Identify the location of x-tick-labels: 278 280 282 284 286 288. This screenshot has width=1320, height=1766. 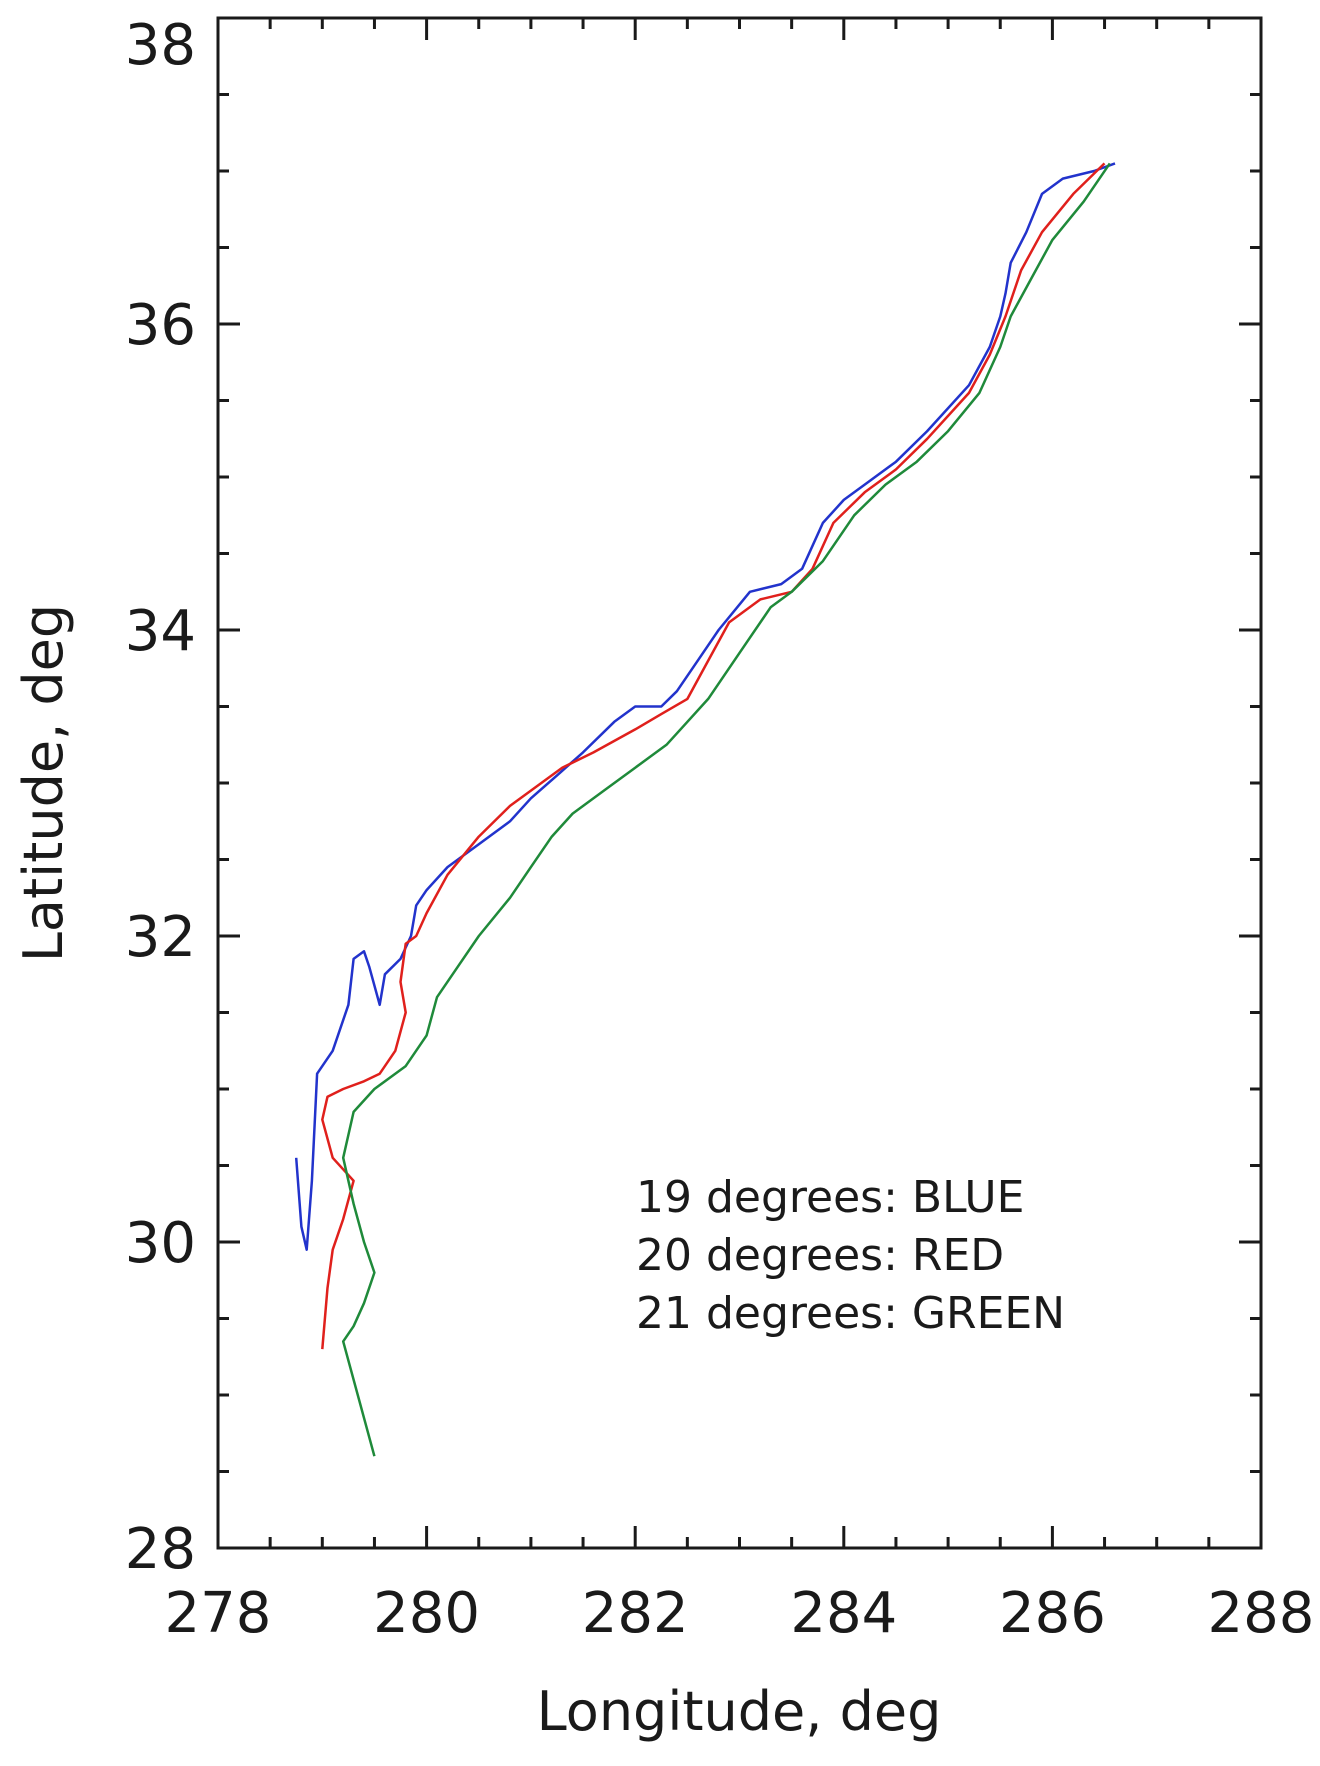
(740, 1613).